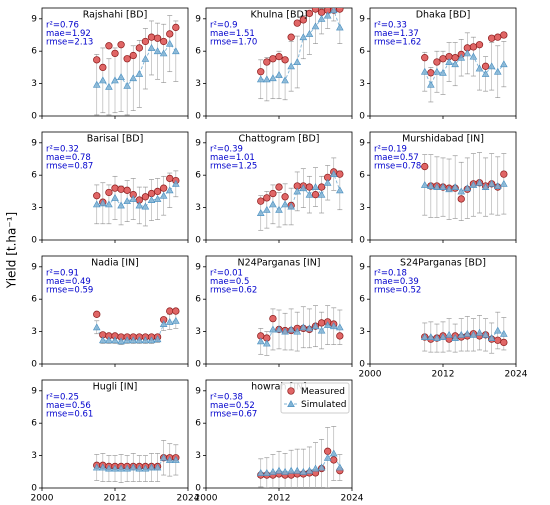  I want to click on panel-title: Murshidabad [IN], so click(443, 139).